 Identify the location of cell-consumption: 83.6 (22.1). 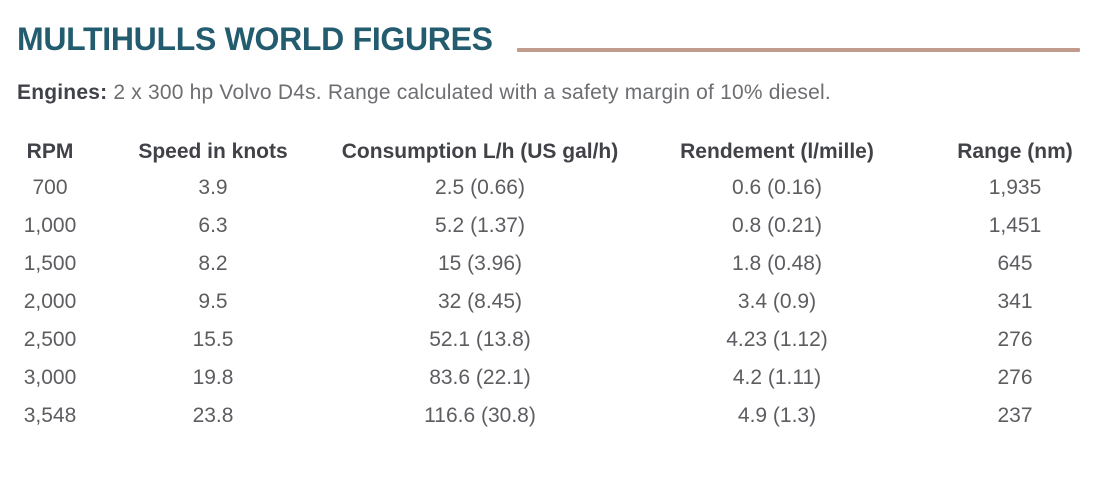
(480, 377).